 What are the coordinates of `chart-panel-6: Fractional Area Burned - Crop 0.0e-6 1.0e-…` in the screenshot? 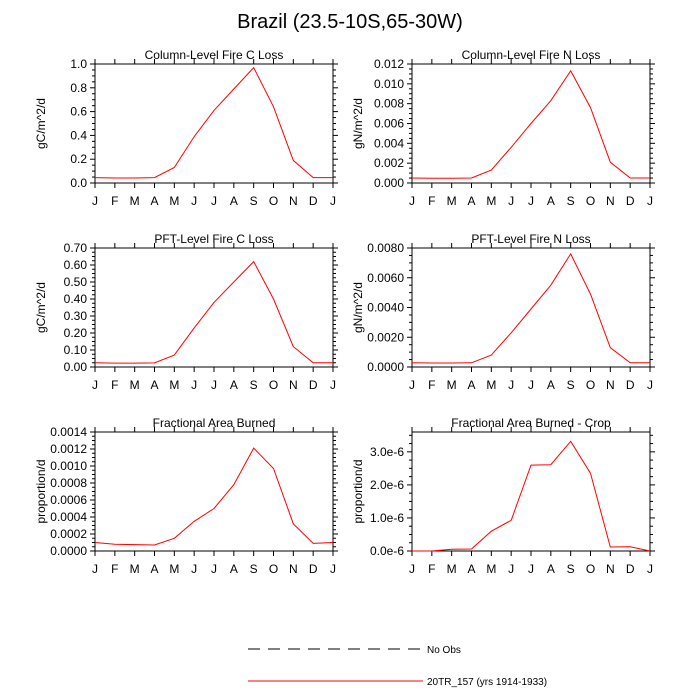 It's located at (503, 496).